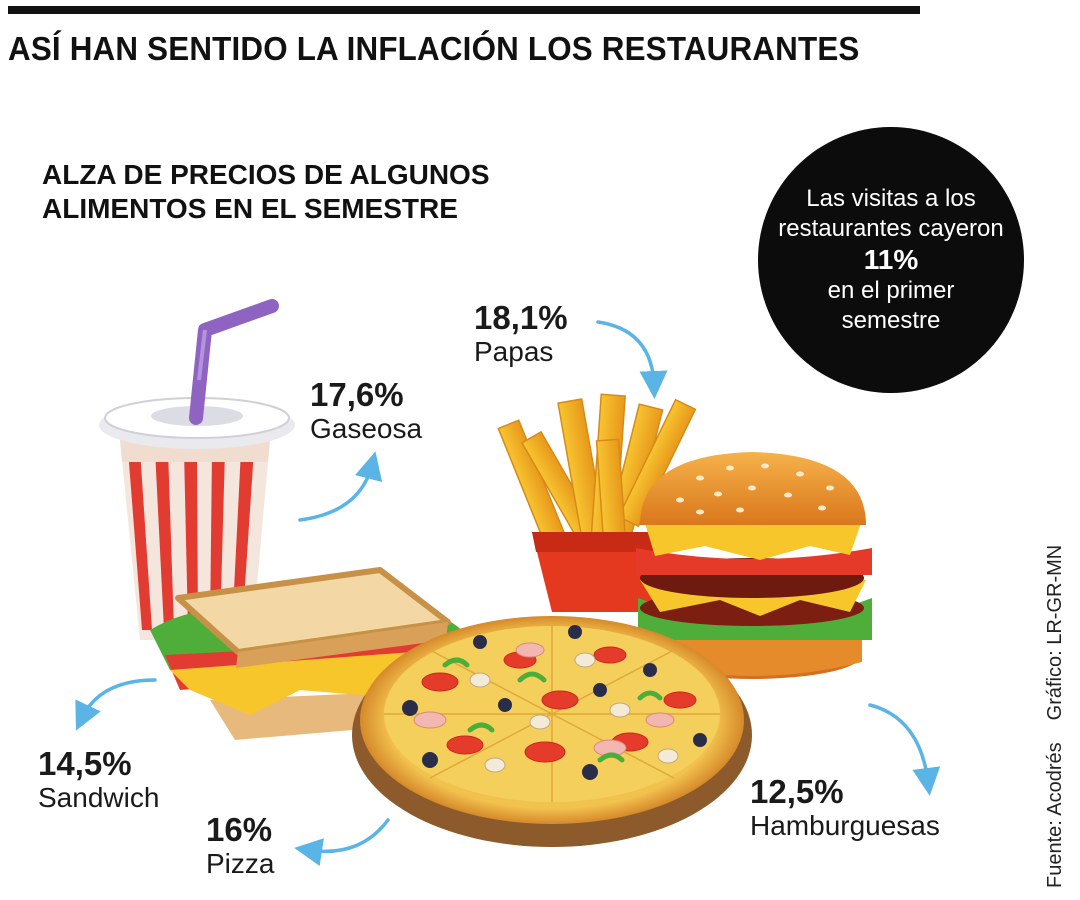 This screenshot has height=900, width=1080. What do you see at coordinates (891, 228) in the screenshot?
I see `callout-line-2: restaurantes cayeron` at bounding box center [891, 228].